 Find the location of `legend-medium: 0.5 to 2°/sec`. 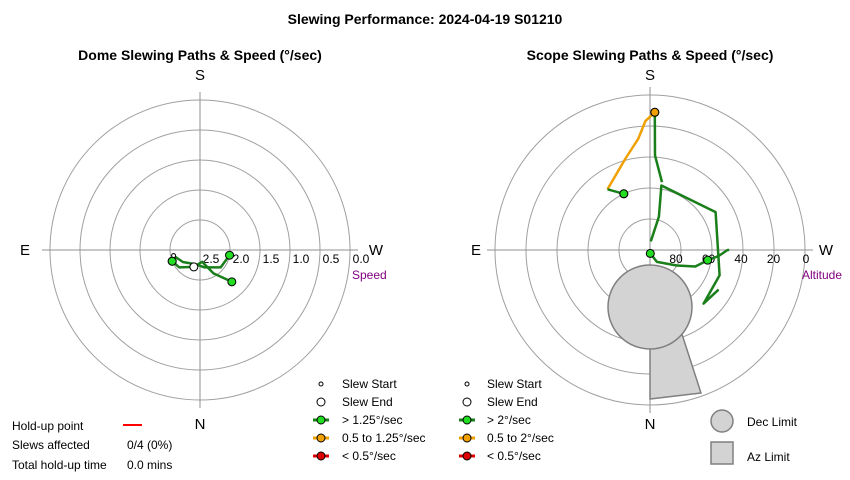

legend-medium: 0.5 to 2°/sec is located at coordinates (520, 438).